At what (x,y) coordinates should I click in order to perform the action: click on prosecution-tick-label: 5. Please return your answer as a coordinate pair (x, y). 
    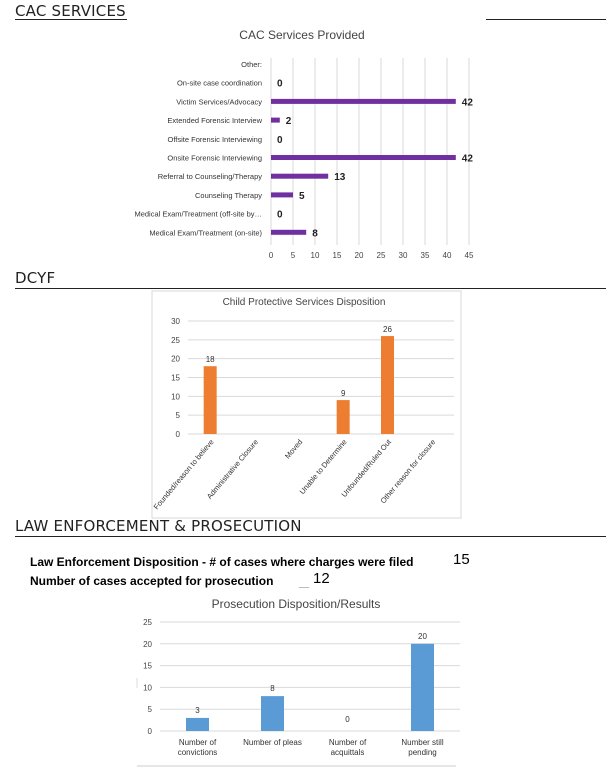
    Looking at the image, I should click on (150, 709).